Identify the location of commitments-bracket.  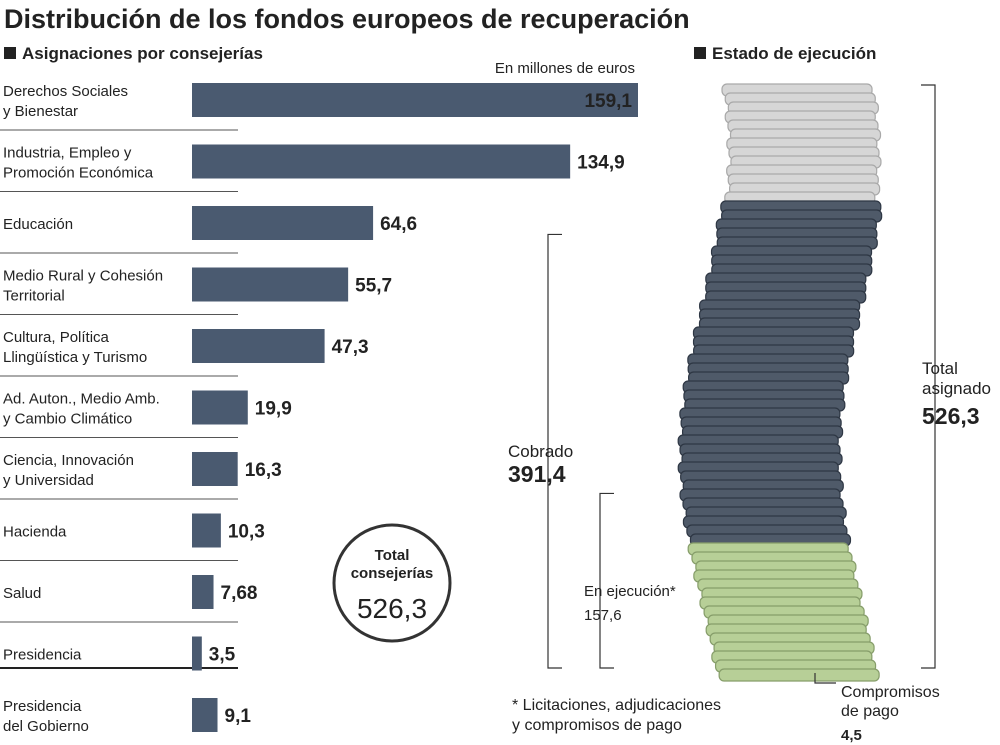
(825, 678).